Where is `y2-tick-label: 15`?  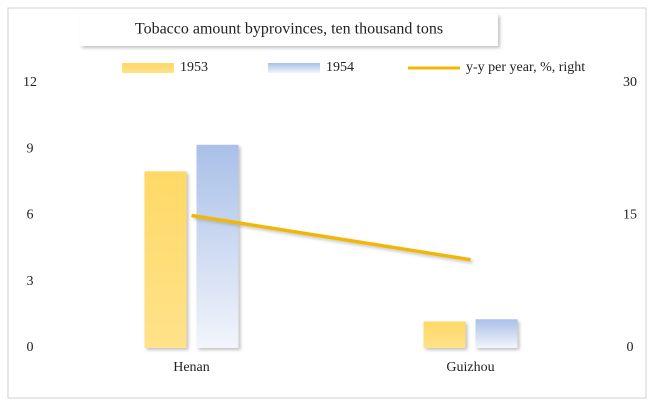
y2-tick-label: 15 is located at coordinates (630, 215).